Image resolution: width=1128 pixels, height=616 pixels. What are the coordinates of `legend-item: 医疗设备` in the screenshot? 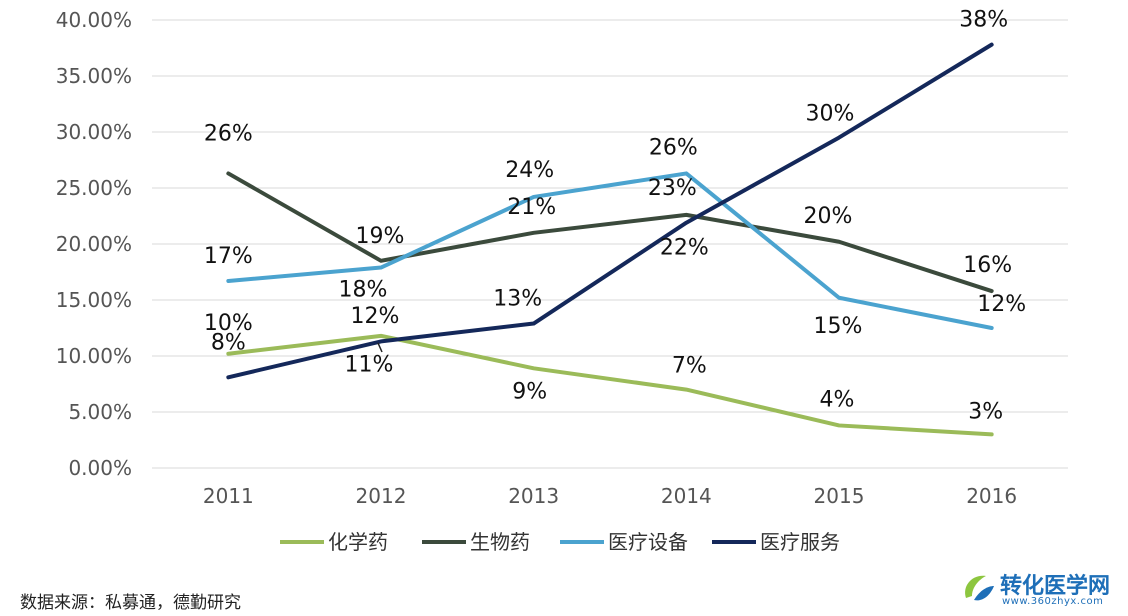 It's located at (624, 542).